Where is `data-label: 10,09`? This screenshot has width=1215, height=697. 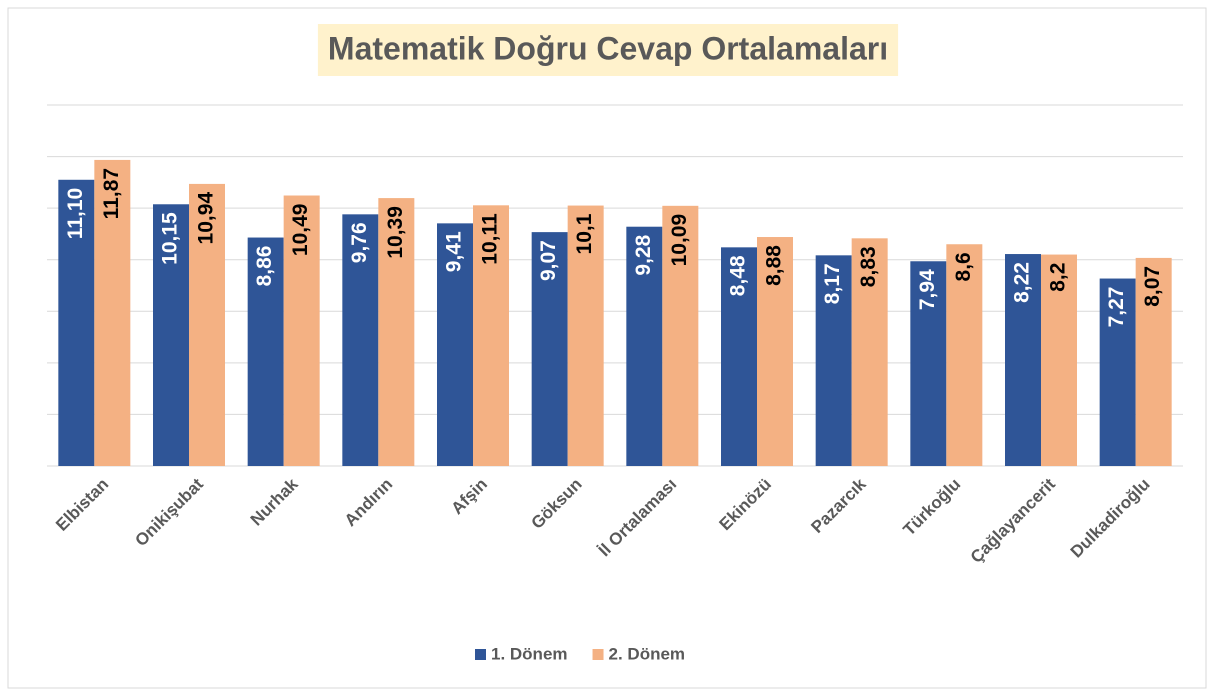
data-label: 10,09 is located at coordinates (679, 240).